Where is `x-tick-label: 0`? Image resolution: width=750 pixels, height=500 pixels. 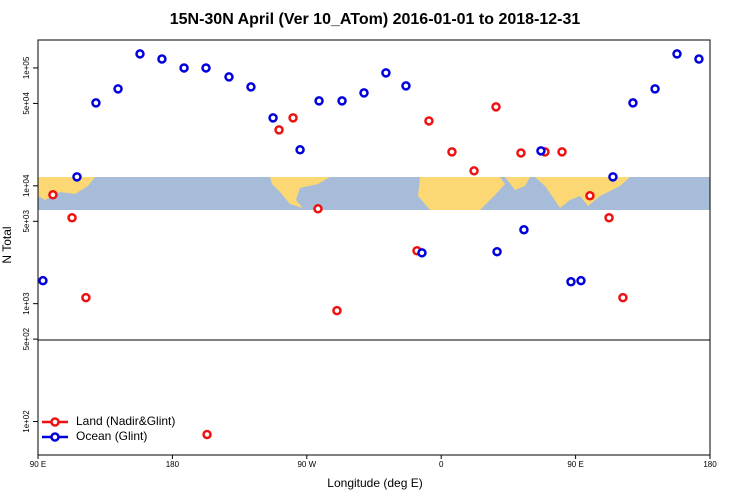
x-tick-label: 0 is located at coordinates (441, 464).